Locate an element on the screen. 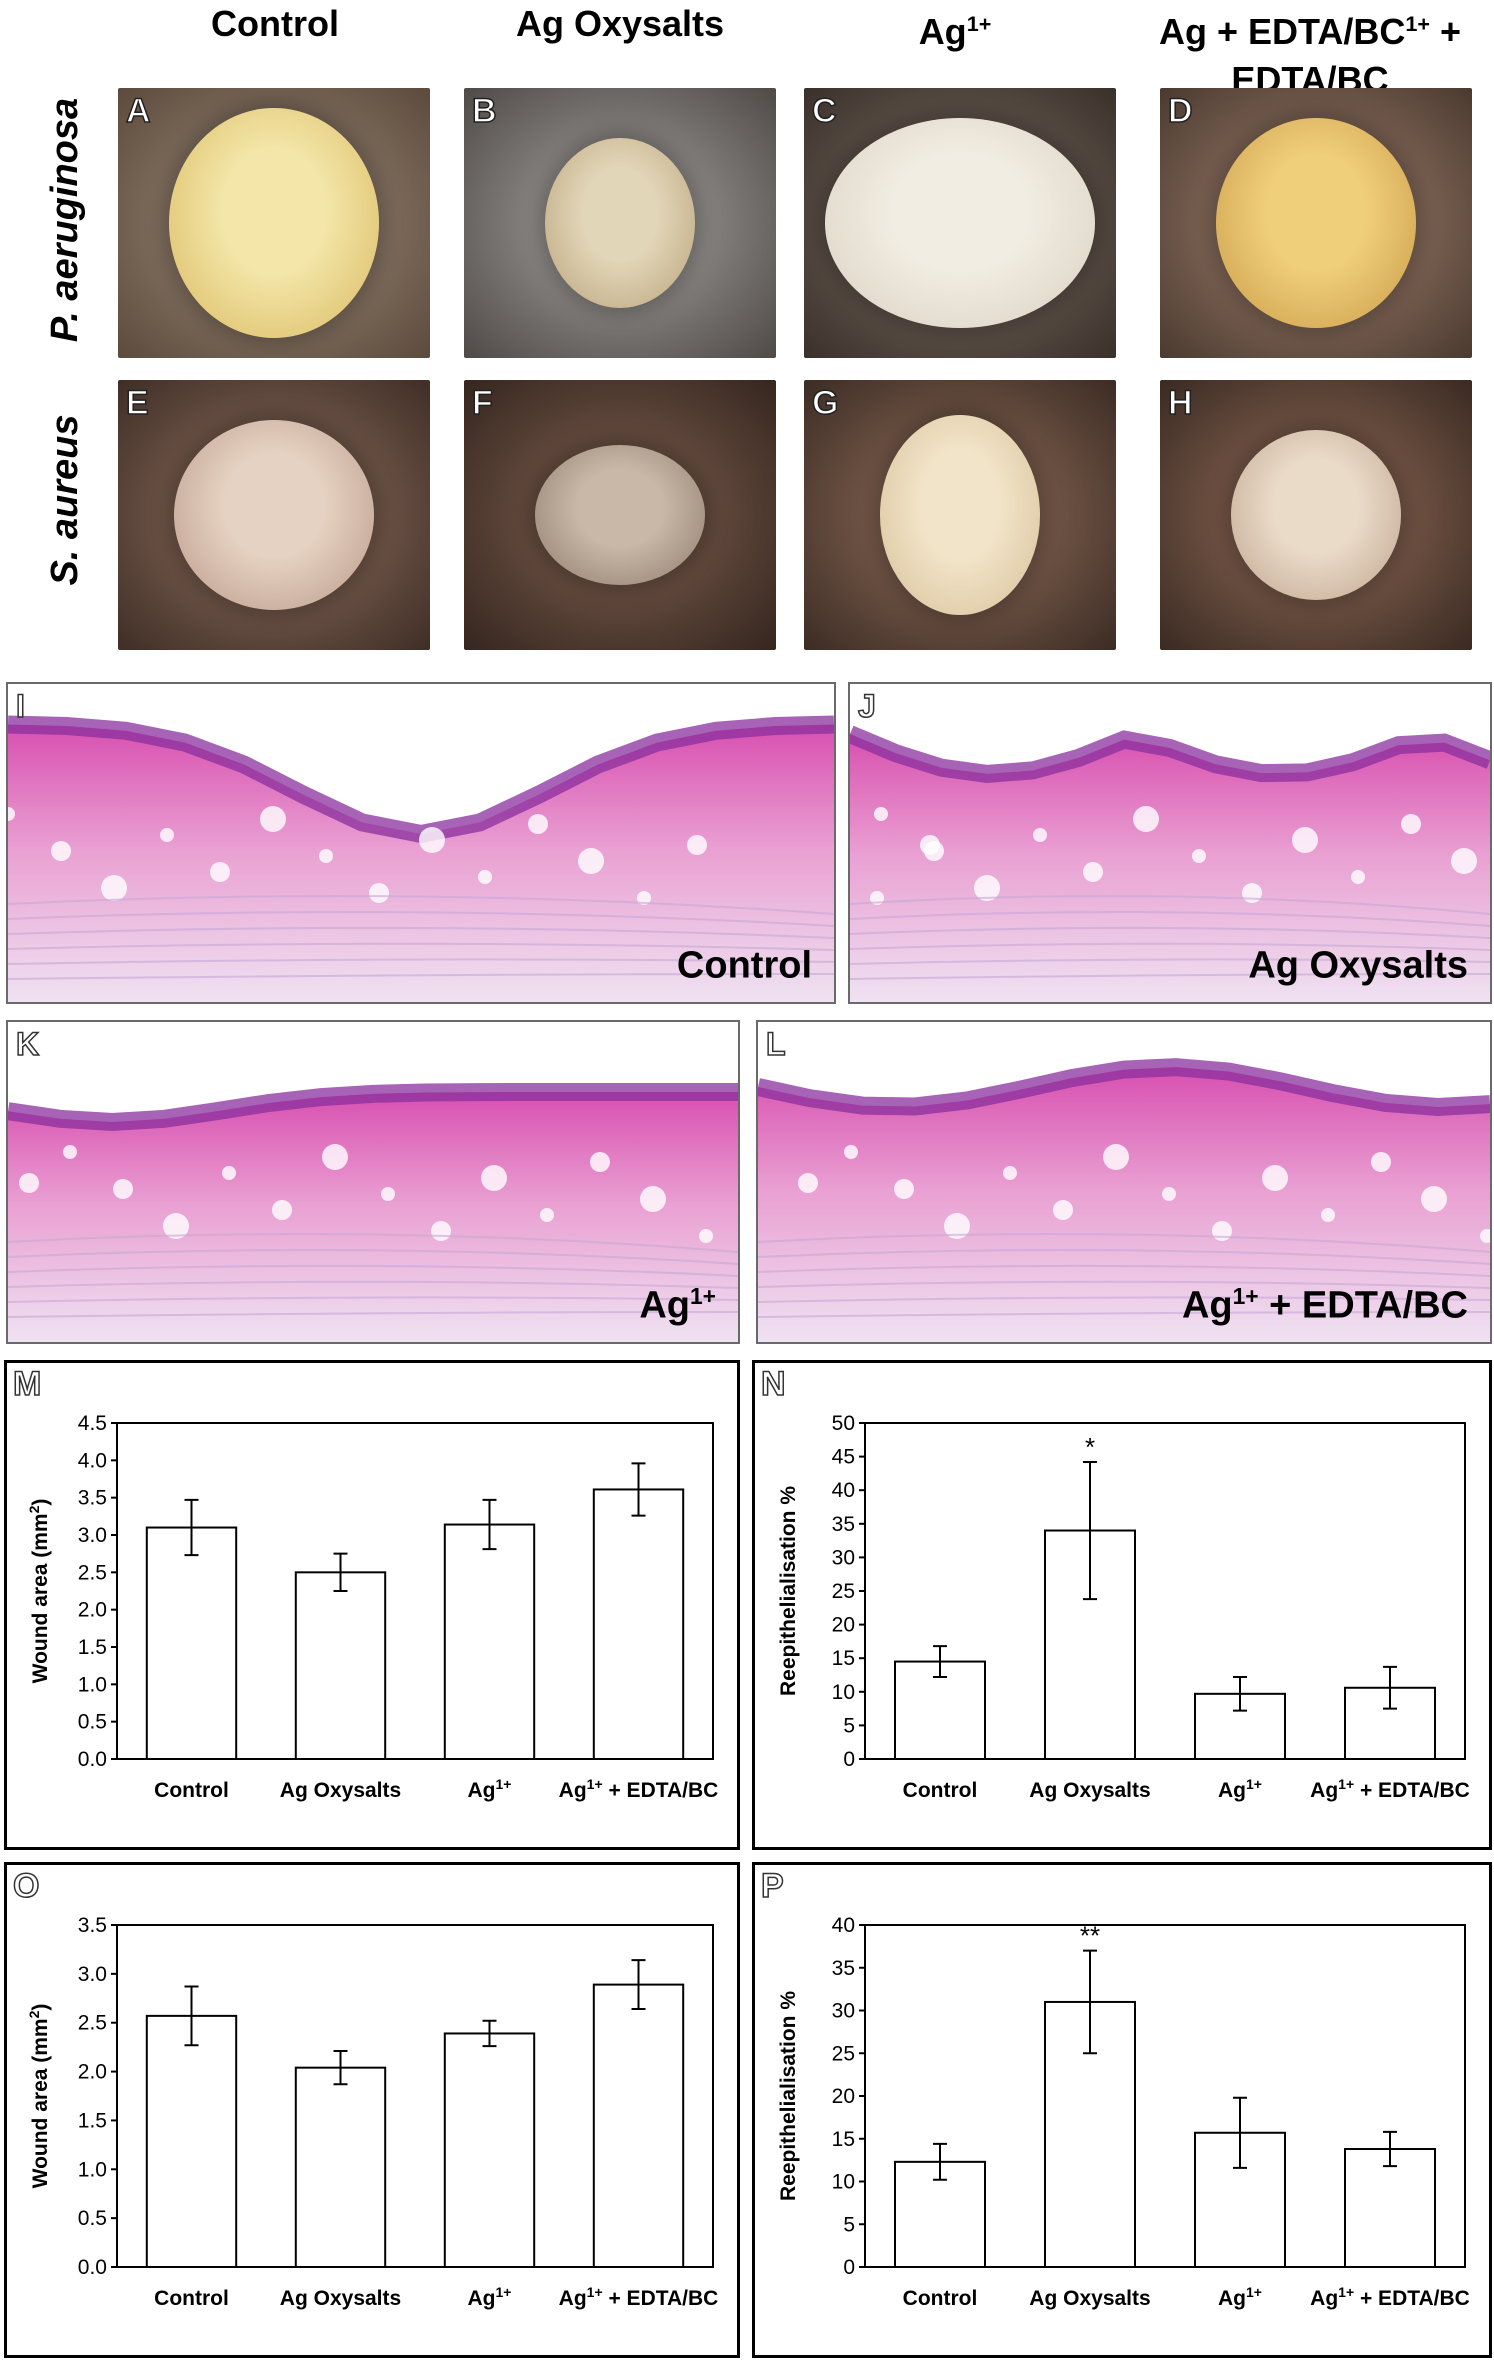  panel-letter: P is located at coordinates (772, 1886).